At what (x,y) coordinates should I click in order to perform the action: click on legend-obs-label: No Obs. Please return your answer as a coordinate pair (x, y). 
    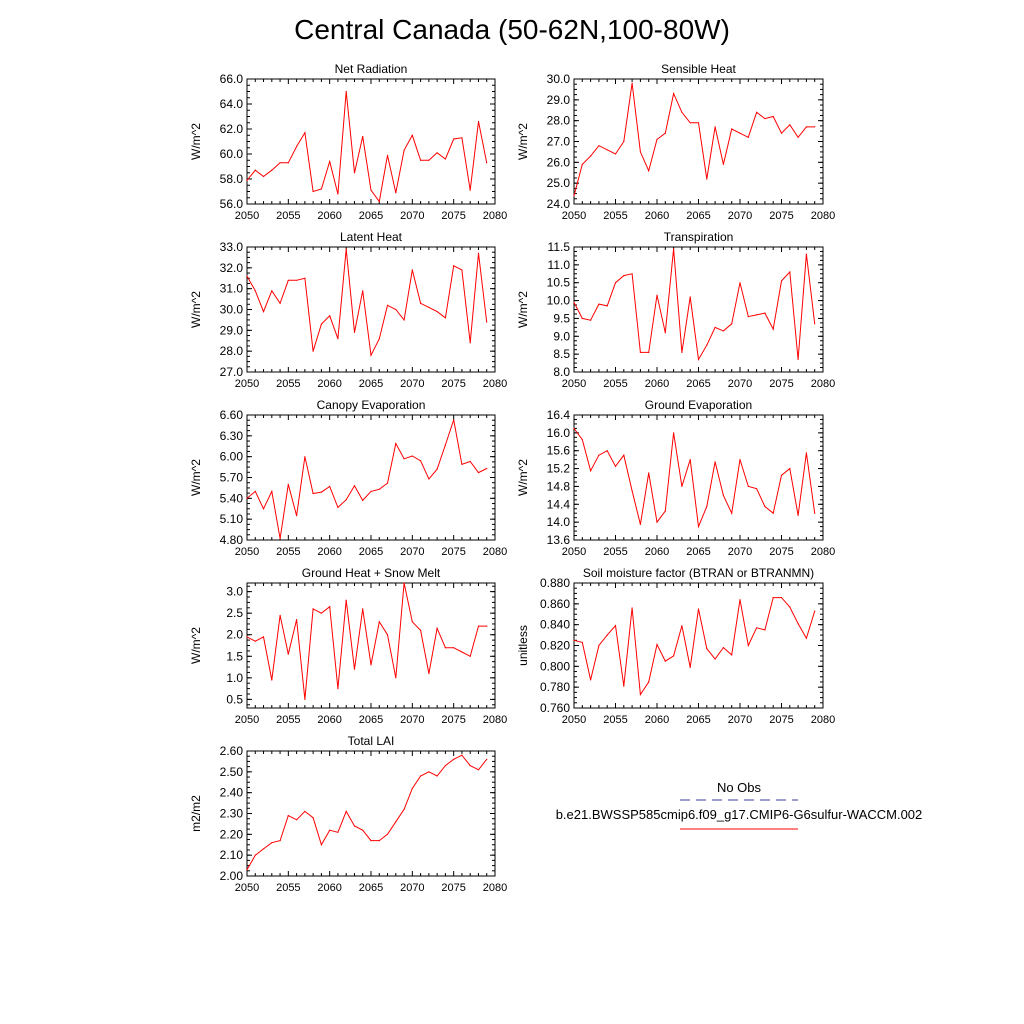
    Looking at the image, I should click on (739, 787).